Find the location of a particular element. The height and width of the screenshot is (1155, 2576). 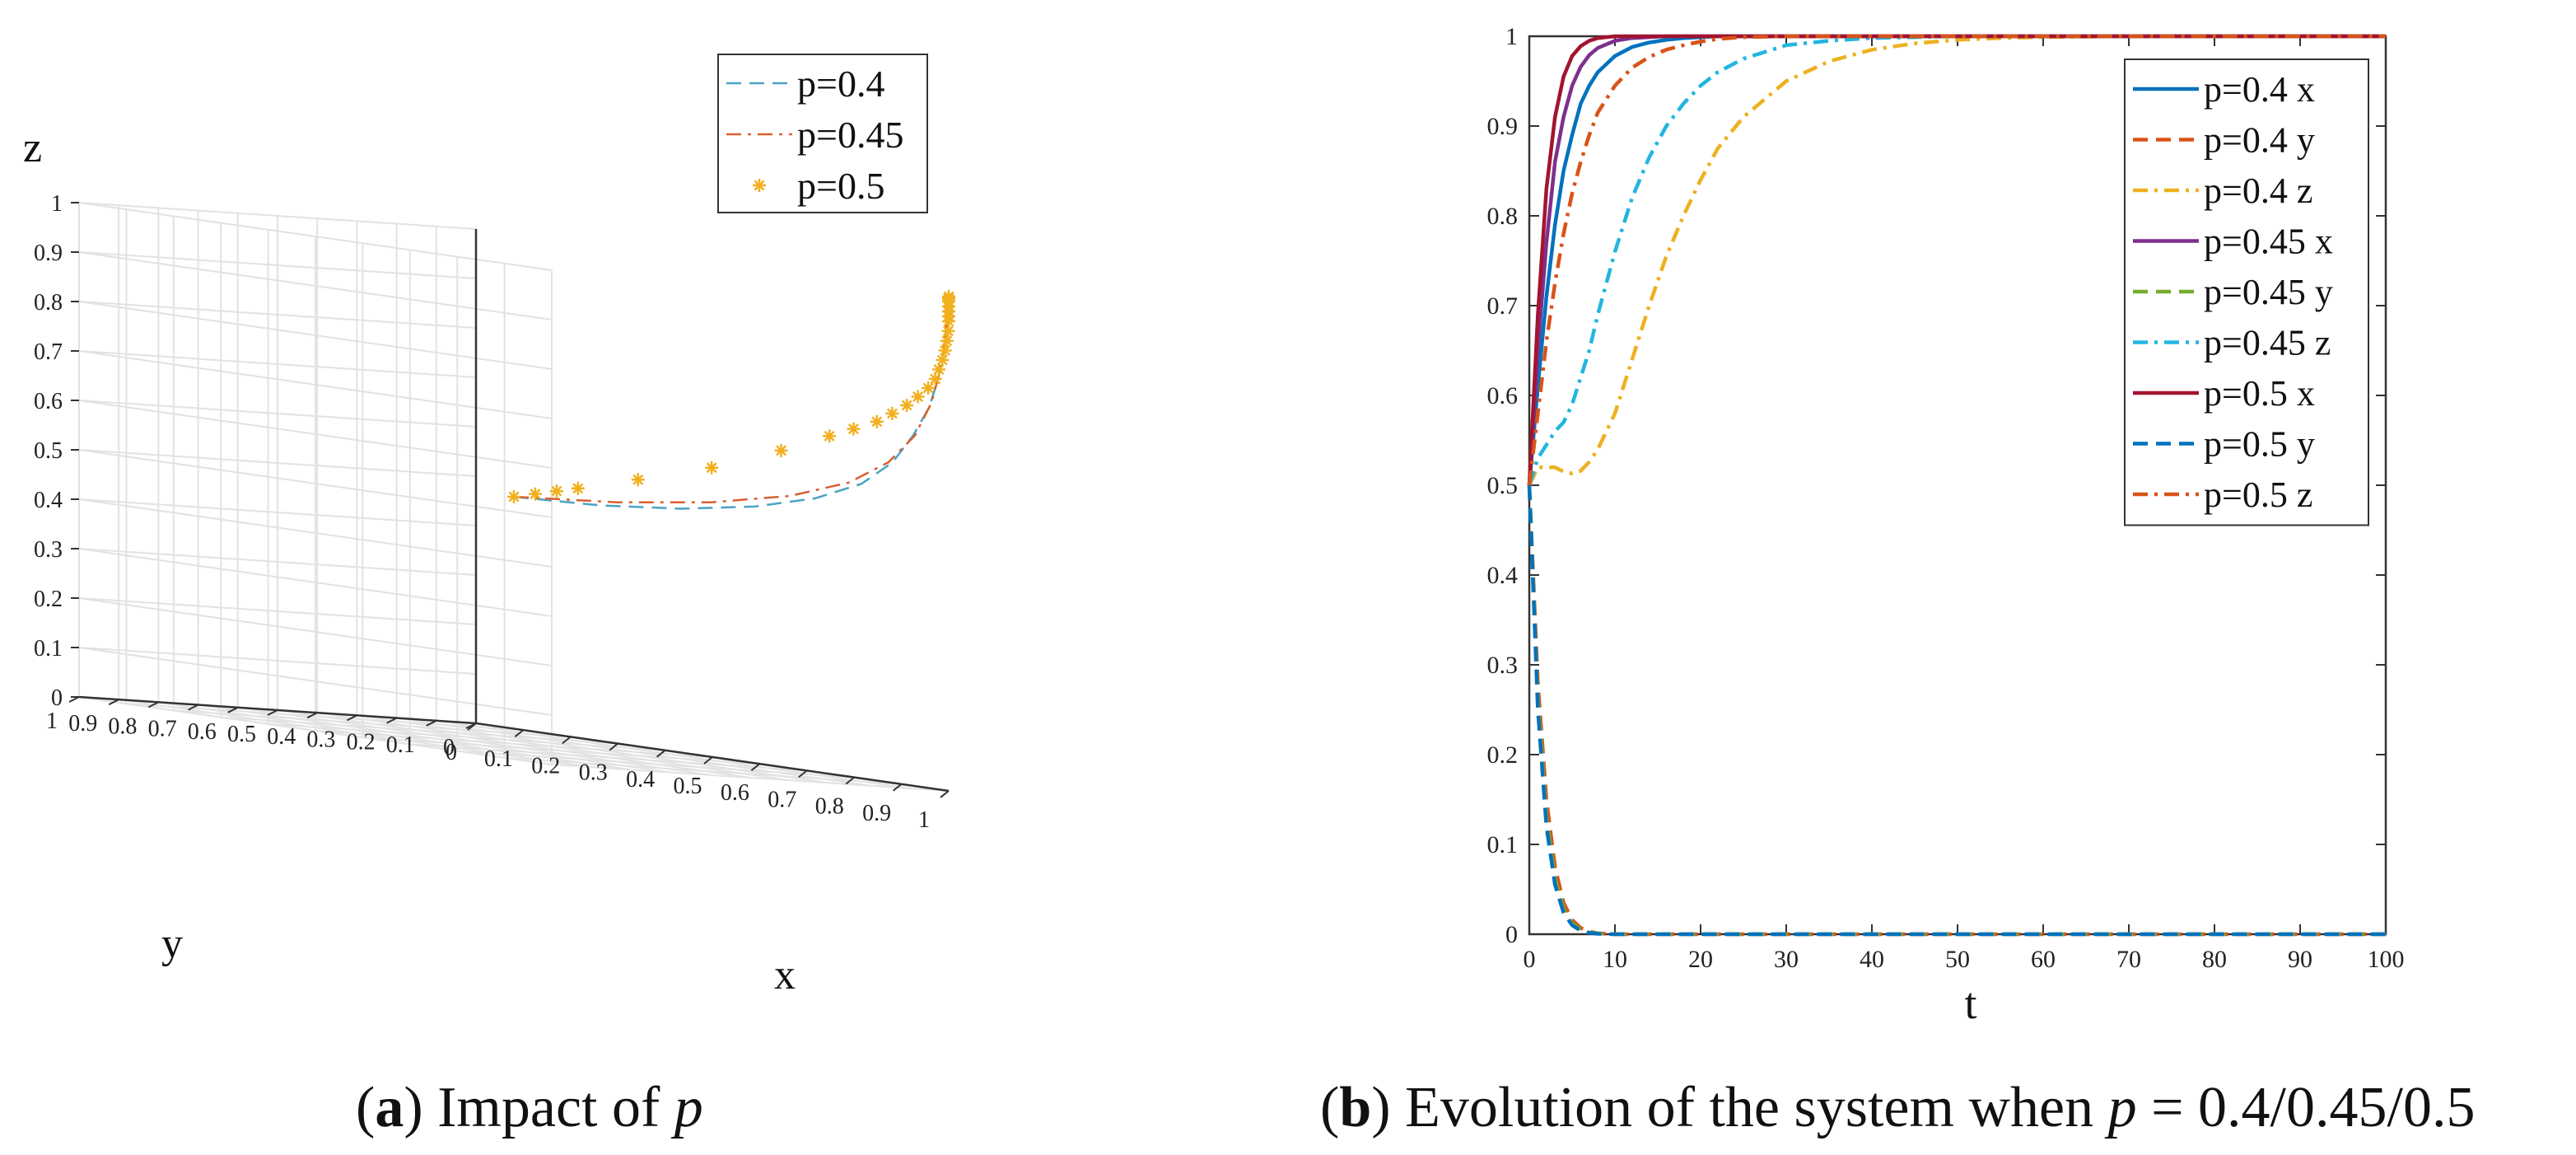

legend-label: p=0.45 x is located at coordinates (2268, 242).